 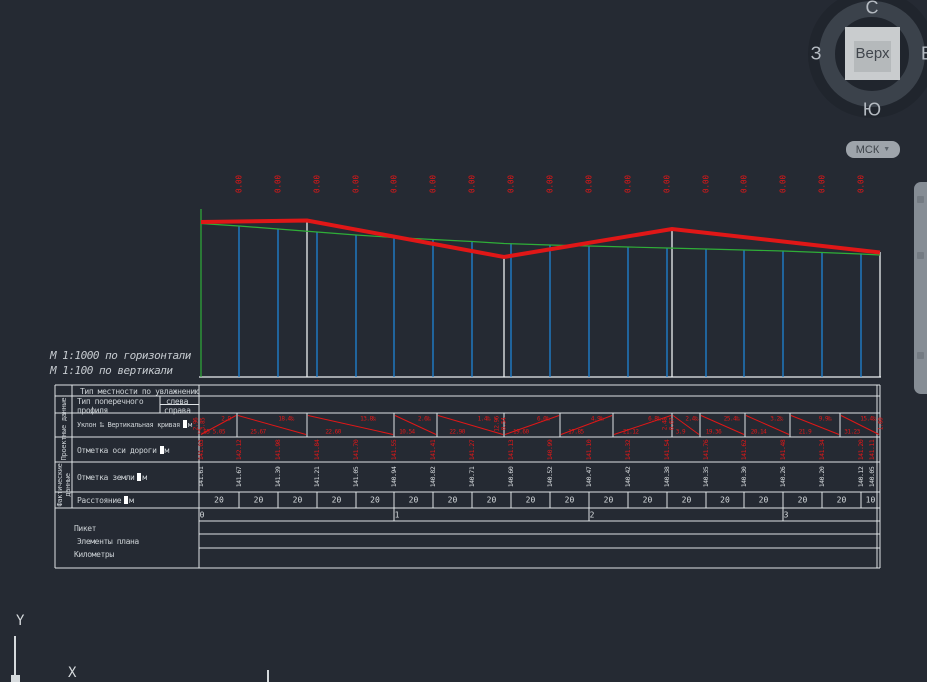 I want to click on picket-number: 2, so click(x=592, y=514).